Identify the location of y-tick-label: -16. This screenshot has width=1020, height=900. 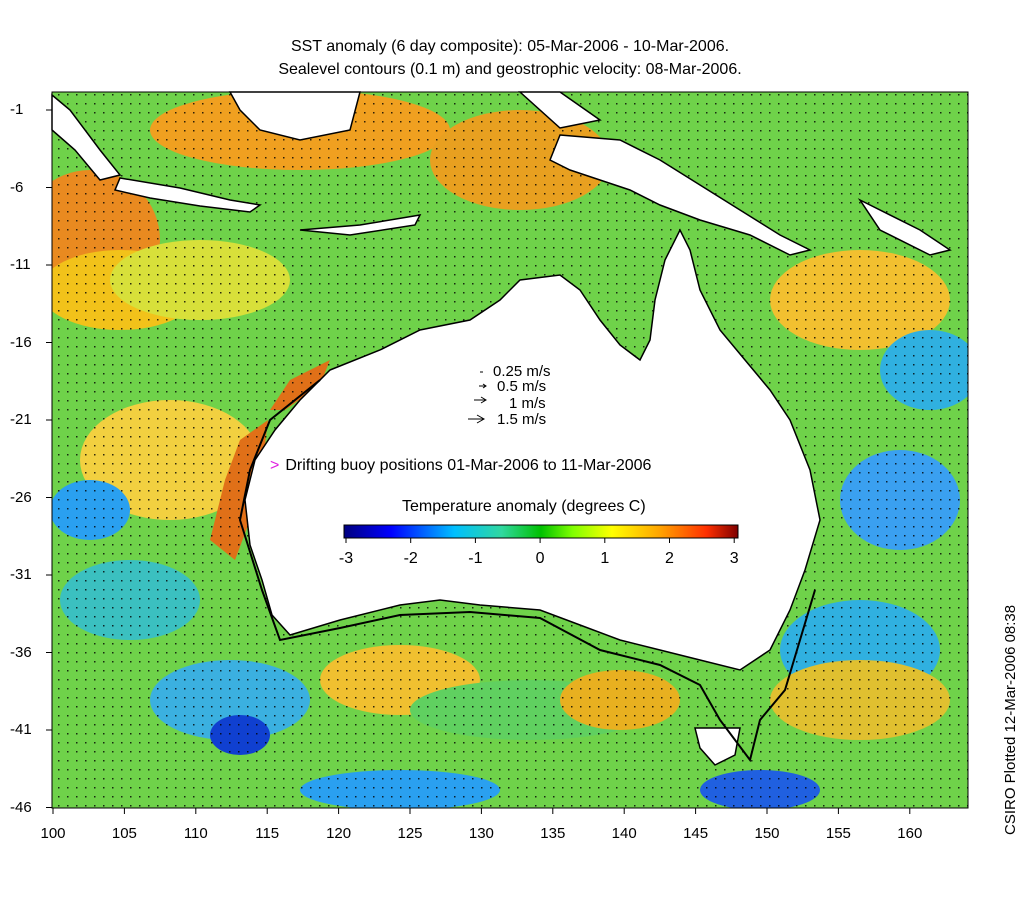
(21, 342).